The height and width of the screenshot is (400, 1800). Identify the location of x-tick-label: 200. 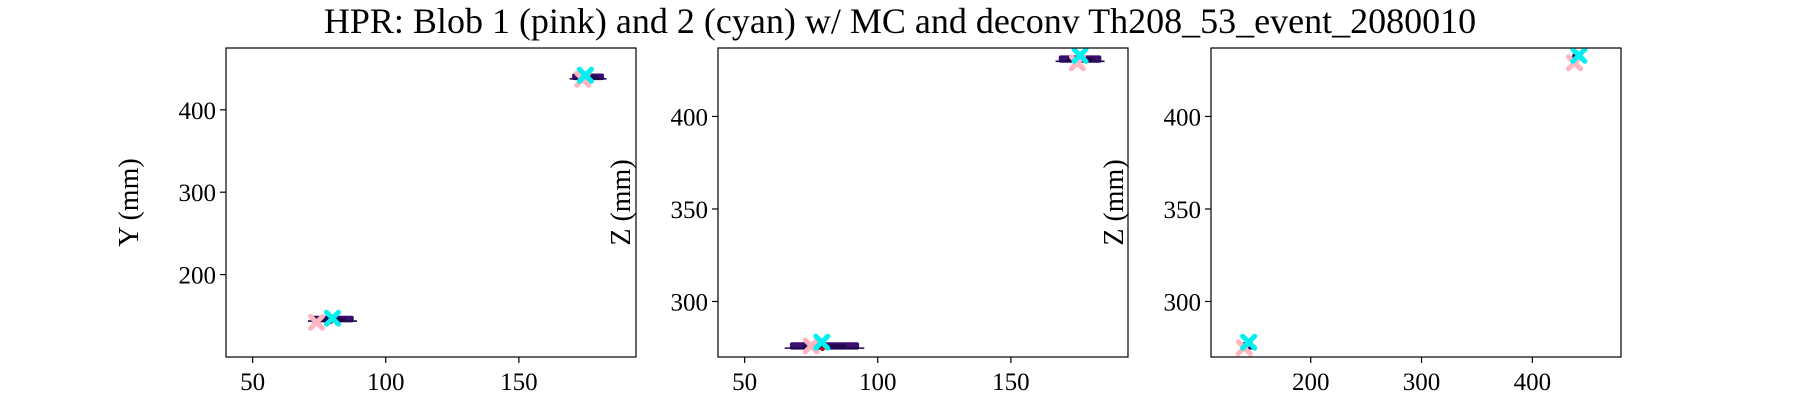
(1311, 382).